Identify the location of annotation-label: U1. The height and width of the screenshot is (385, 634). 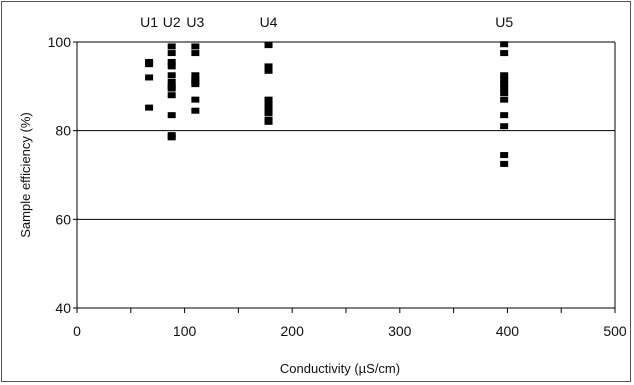
(149, 22).